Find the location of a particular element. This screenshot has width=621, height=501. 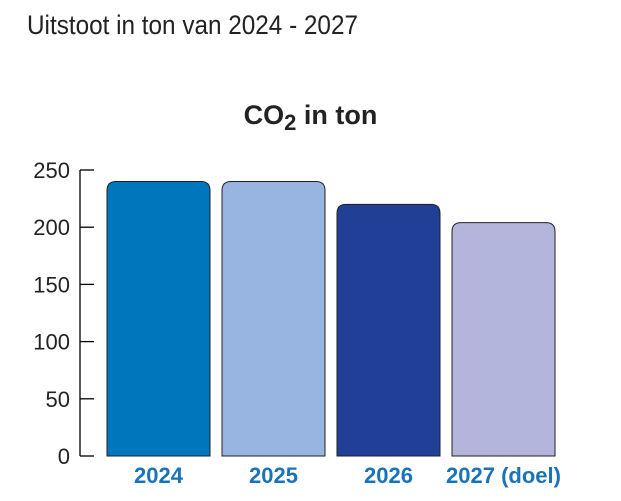

y-tick-label: 200 is located at coordinates (51, 227).